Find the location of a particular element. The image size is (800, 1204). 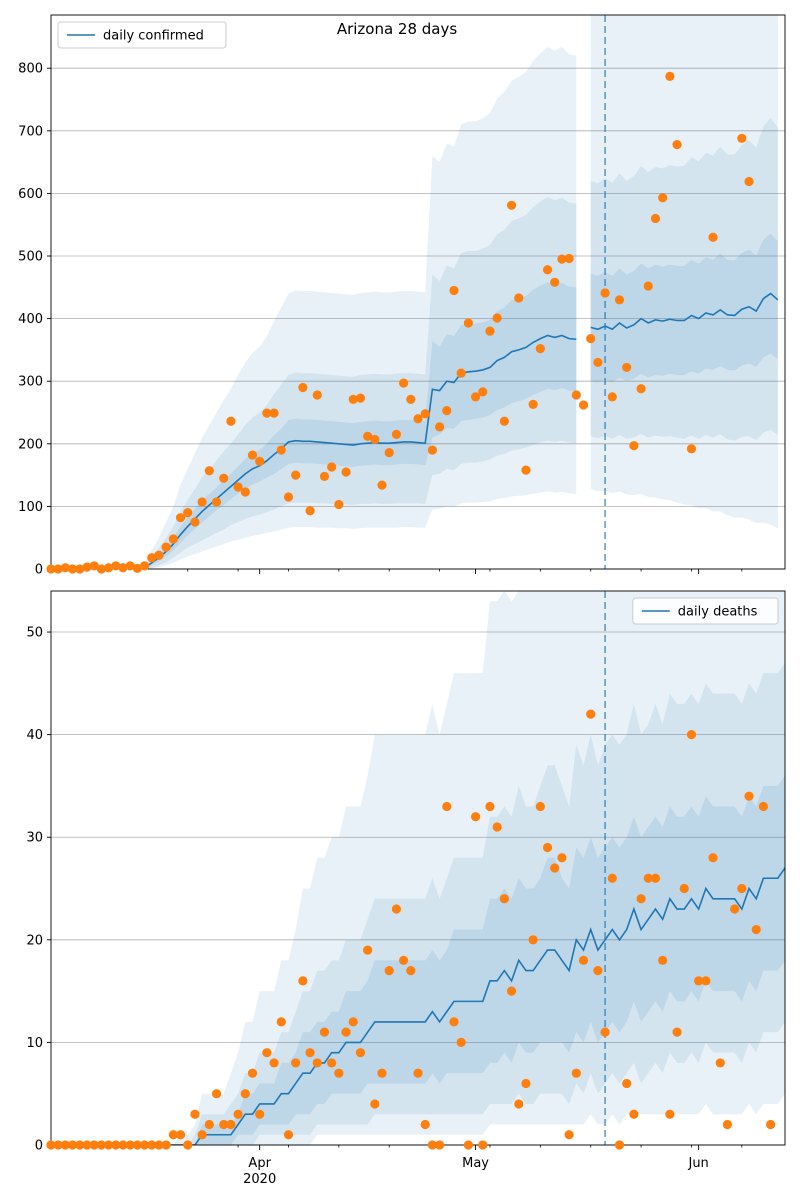

legend-box is located at coordinates (705, 611).